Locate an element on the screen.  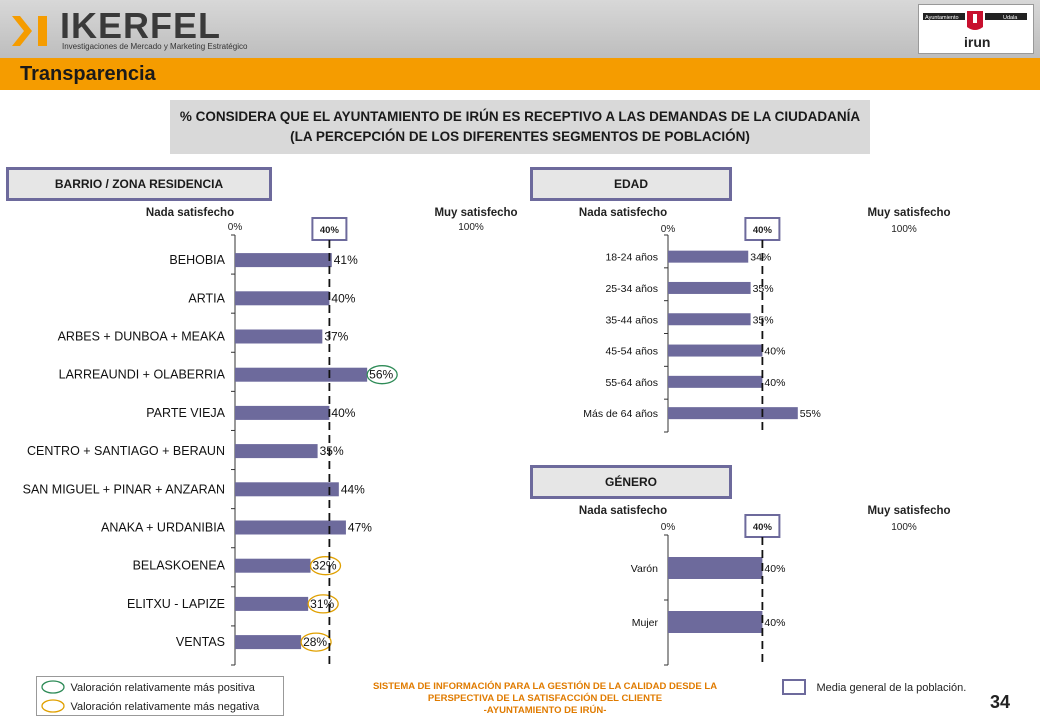
legend-negative: Valoración relativamente más negativa is located at coordinates (149, 706).